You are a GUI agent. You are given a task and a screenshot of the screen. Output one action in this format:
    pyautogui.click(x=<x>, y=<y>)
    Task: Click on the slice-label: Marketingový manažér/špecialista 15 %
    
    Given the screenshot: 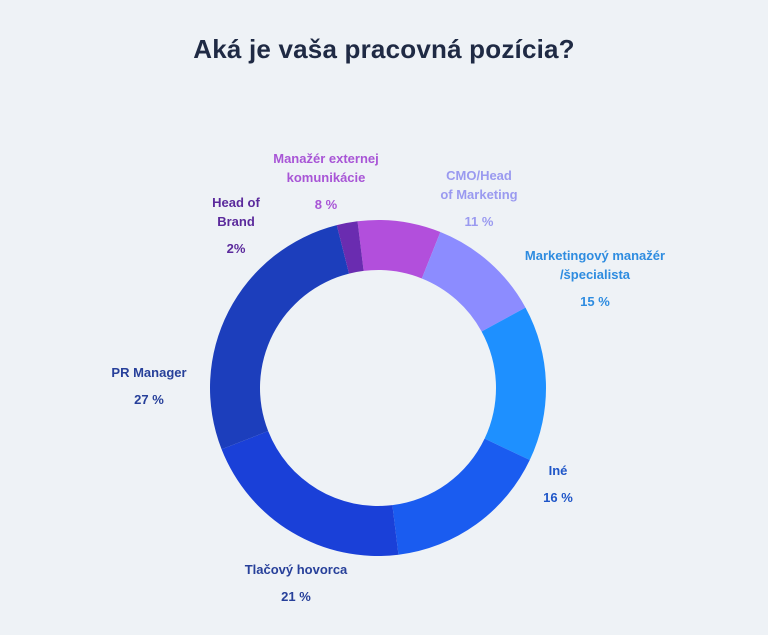 What is the action you would take?
    pyautogui.click(x=595, y=278)
    